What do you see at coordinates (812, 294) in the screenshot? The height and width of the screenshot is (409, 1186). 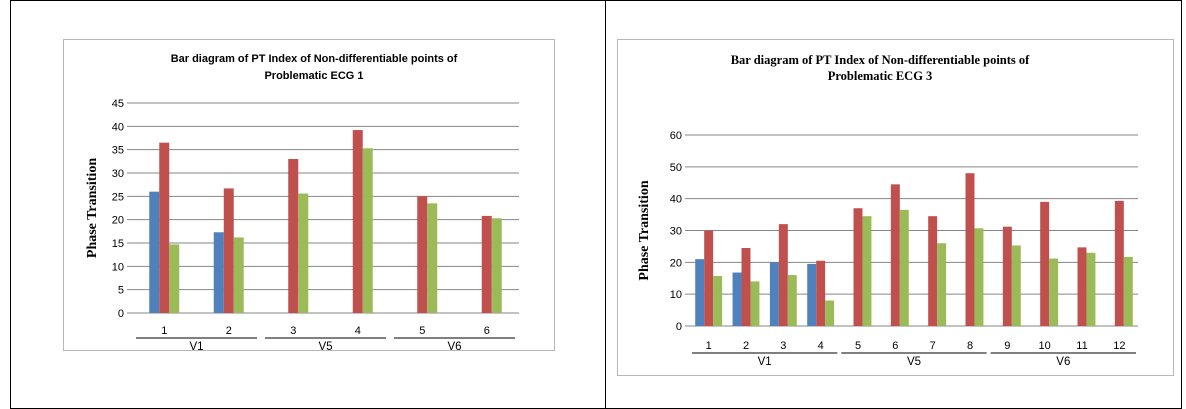 I see `bar-series1-cat4` at bounding box center [812, 294].